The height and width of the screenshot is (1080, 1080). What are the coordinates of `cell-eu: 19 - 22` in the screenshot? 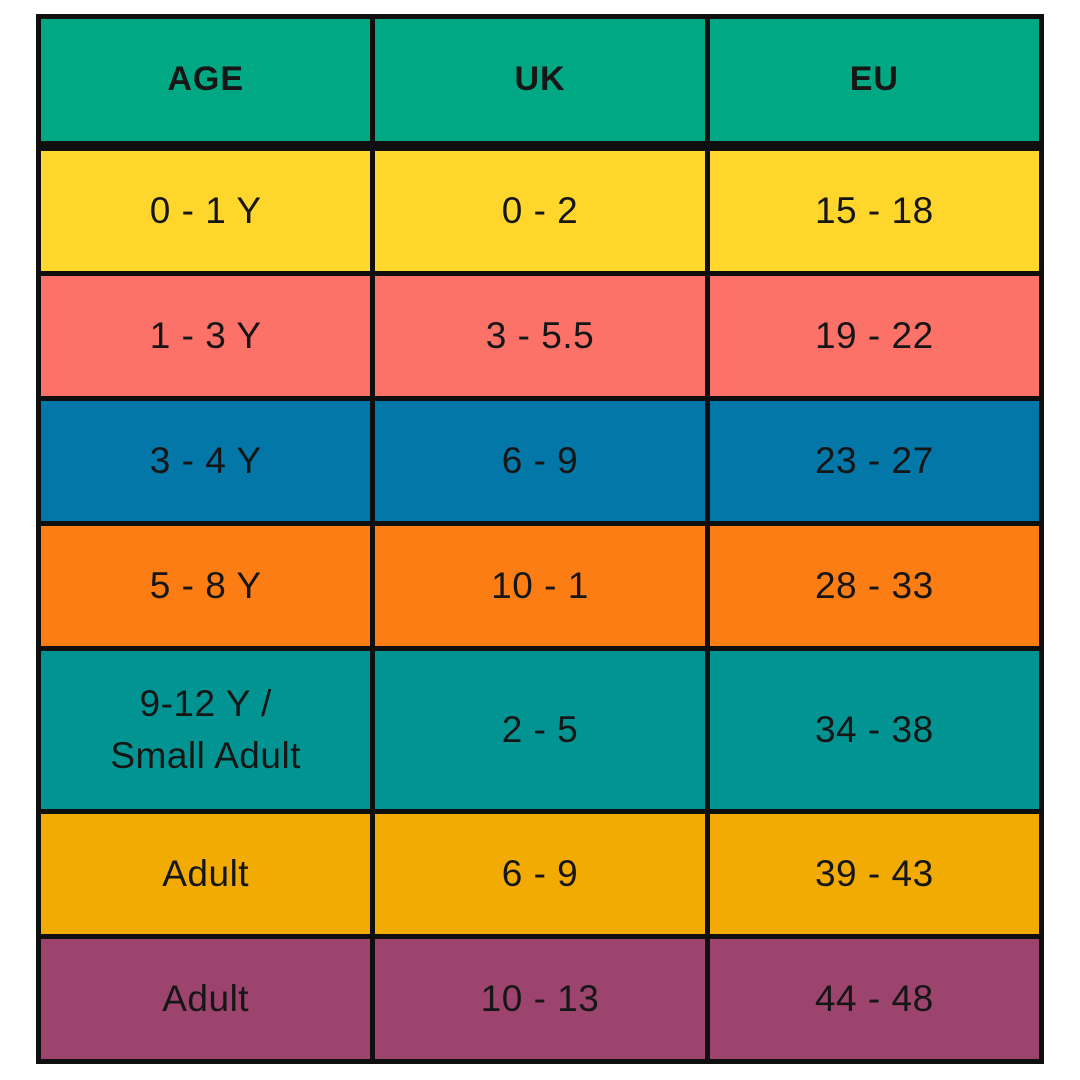 It's located at (874, 336).